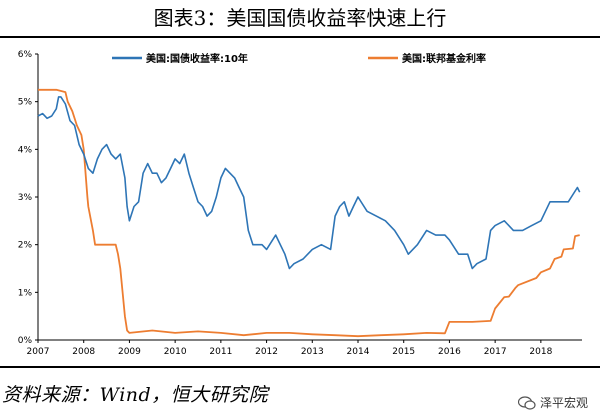 The width and height of the screenshot is (600, 418). Describe the element at coordinates (300, 18) in the screenshot. I see `figure-title: 图表3：美国国债收益率快速上行` at that location.